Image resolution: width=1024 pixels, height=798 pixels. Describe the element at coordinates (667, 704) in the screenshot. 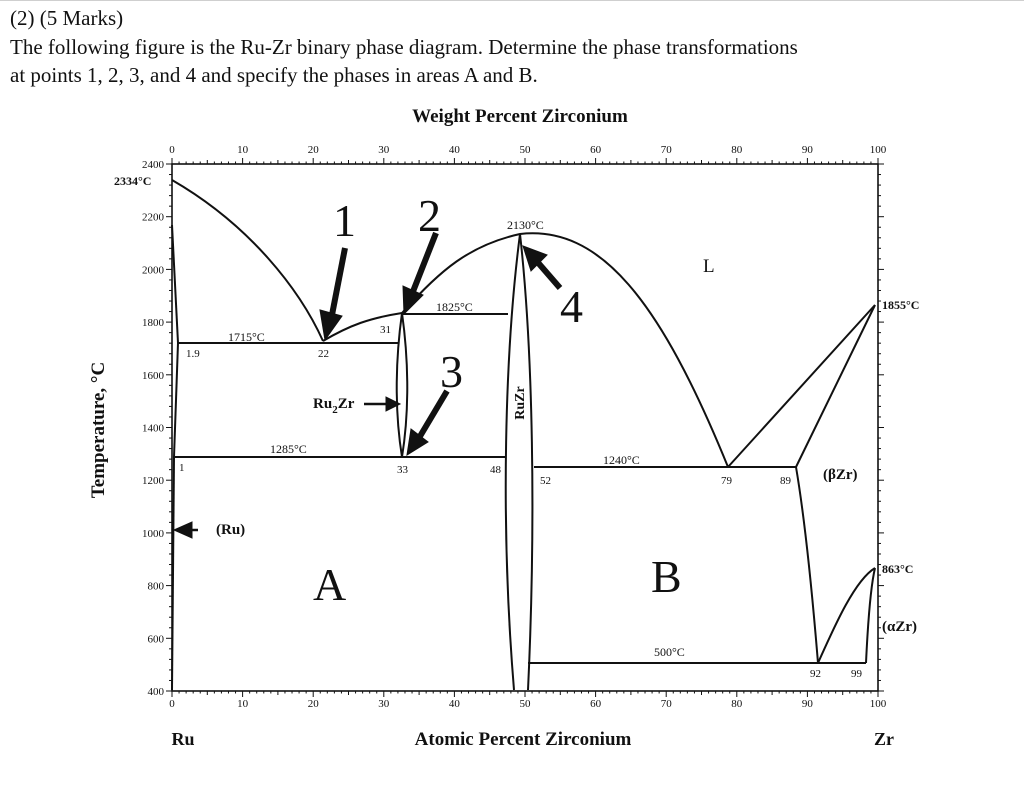

I see `bottom-tick-label: 70` at that location.